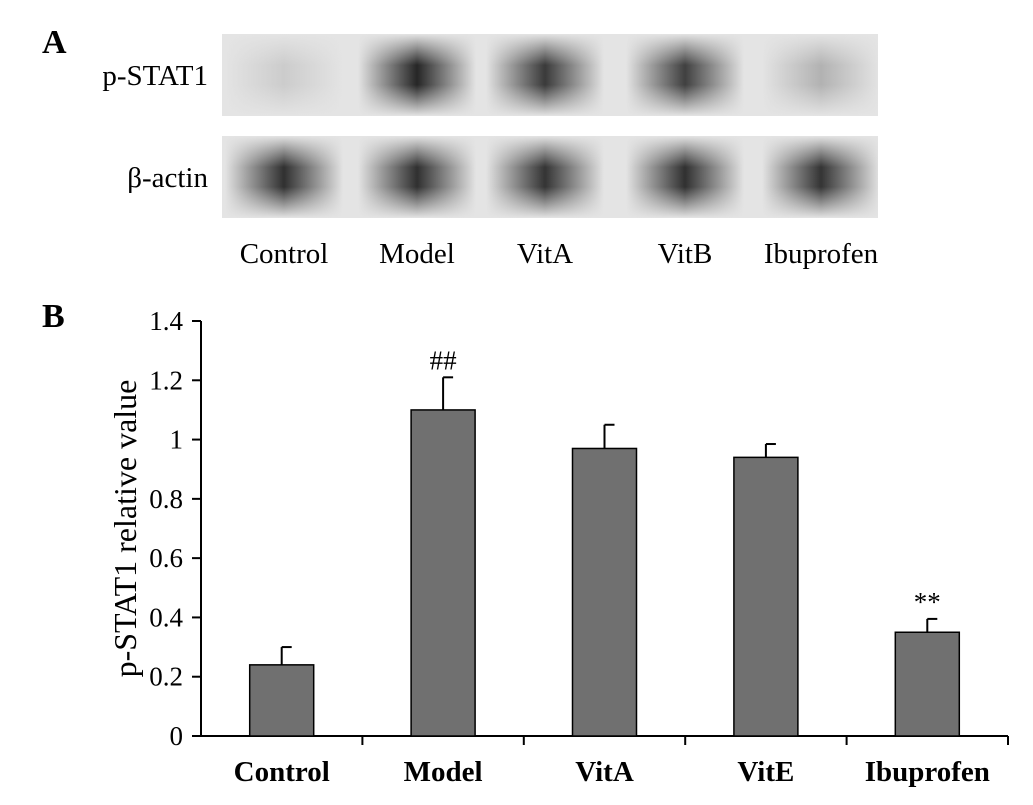 The image size is (1033, 805). I want to click on x-tick-label-vite: VitE, so click(765, 772).